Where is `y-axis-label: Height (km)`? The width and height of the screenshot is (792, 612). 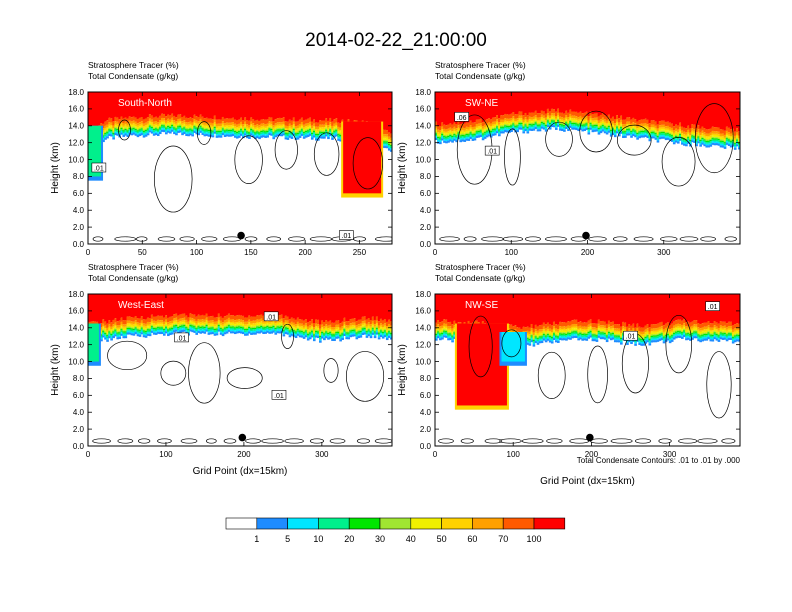 y-axis-label: Height (km) is located at coordinates (55, 168).